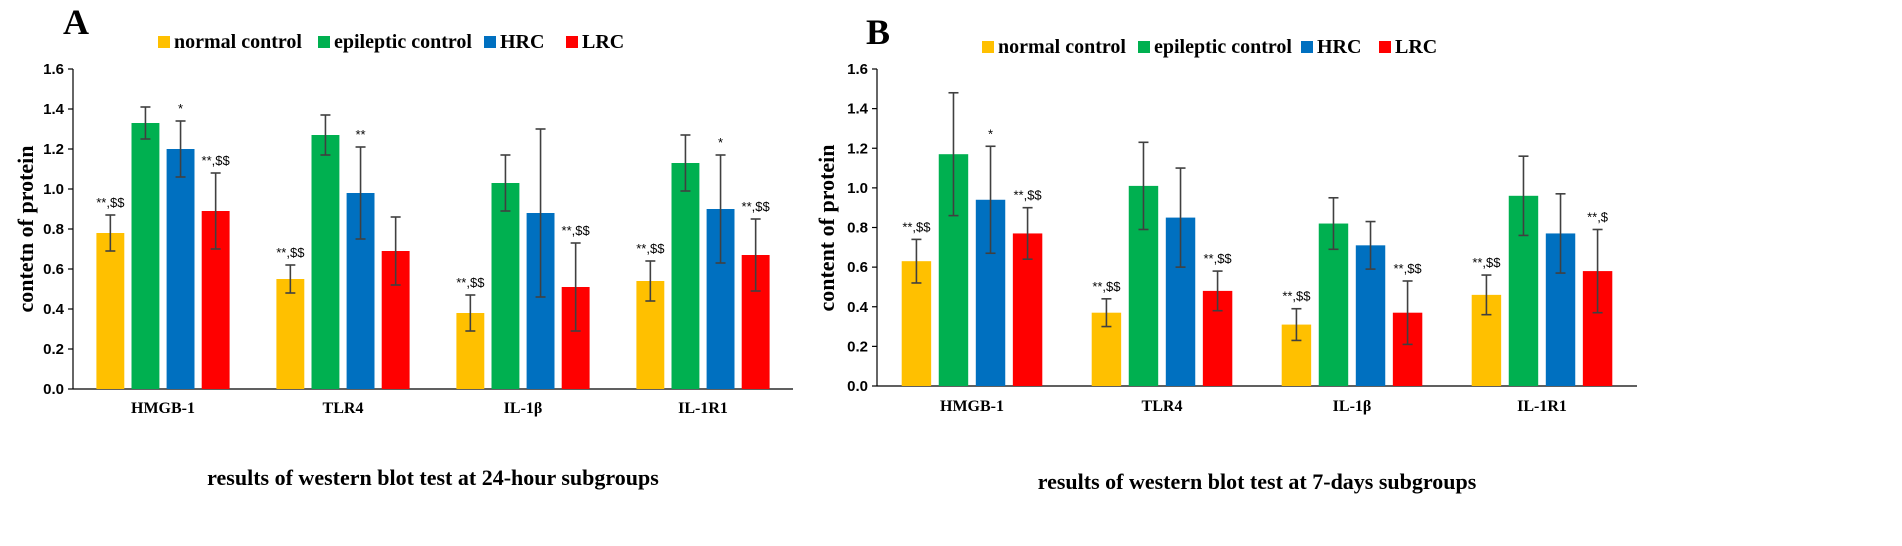 Image resolution: width=1902 pixels, height=546 pixels. What do you see at coordinates (360, 134) in the screenshot?
I see `significance-label: **` at bounding box center [360, 134].